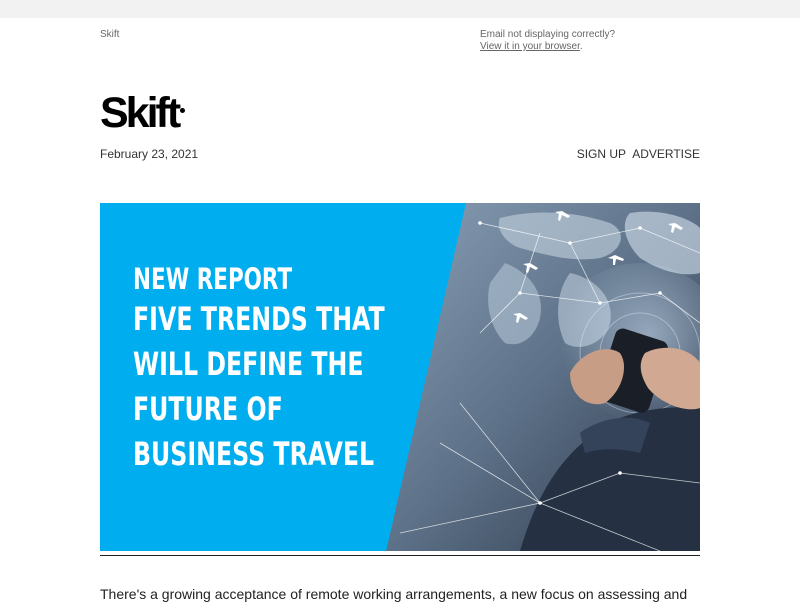 The image size is (800, 603). Describe the element at coordinates (530, 46) in the screenshot. I see `view-in-browser-link: View it in your browser` at that location.